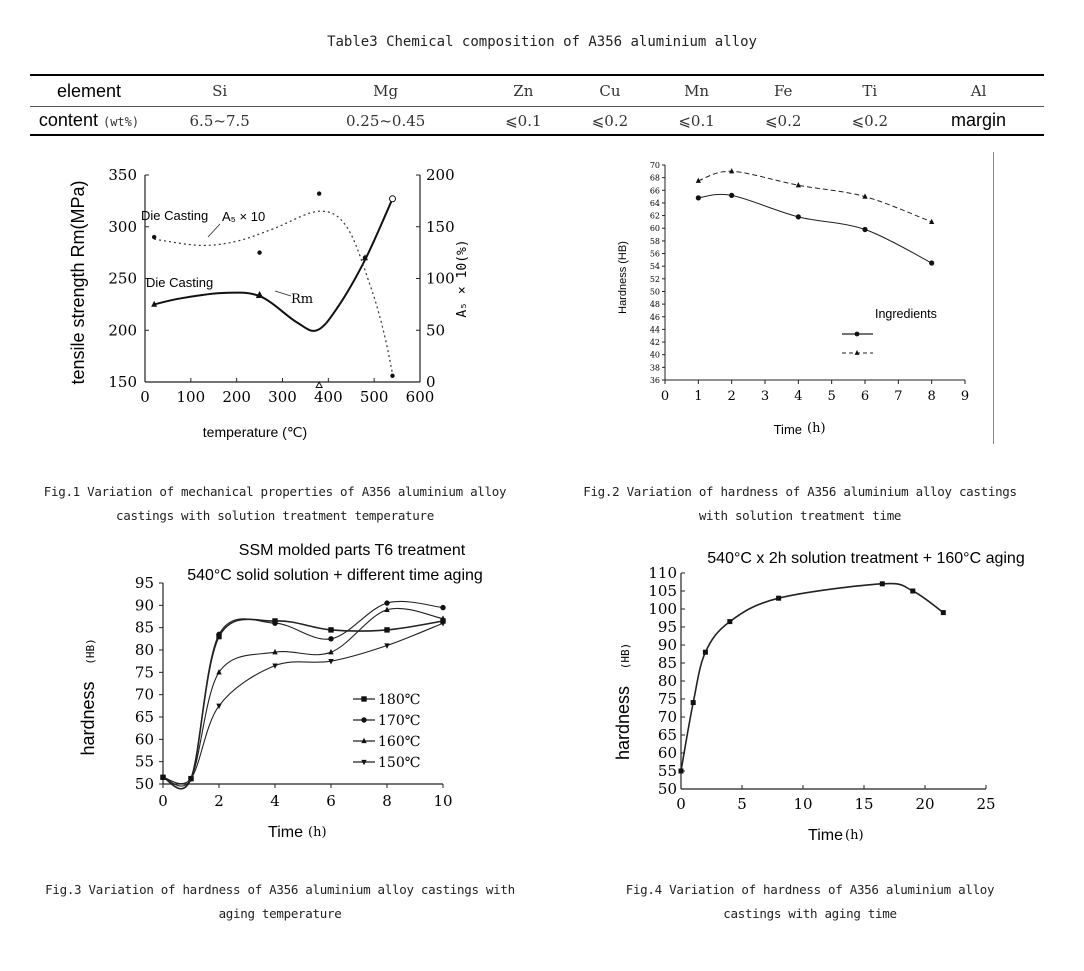  What do you see at coordinates (662, 609) in the screenshot?
I see `y-tick-label: 100` at bounding box center [662, 609].